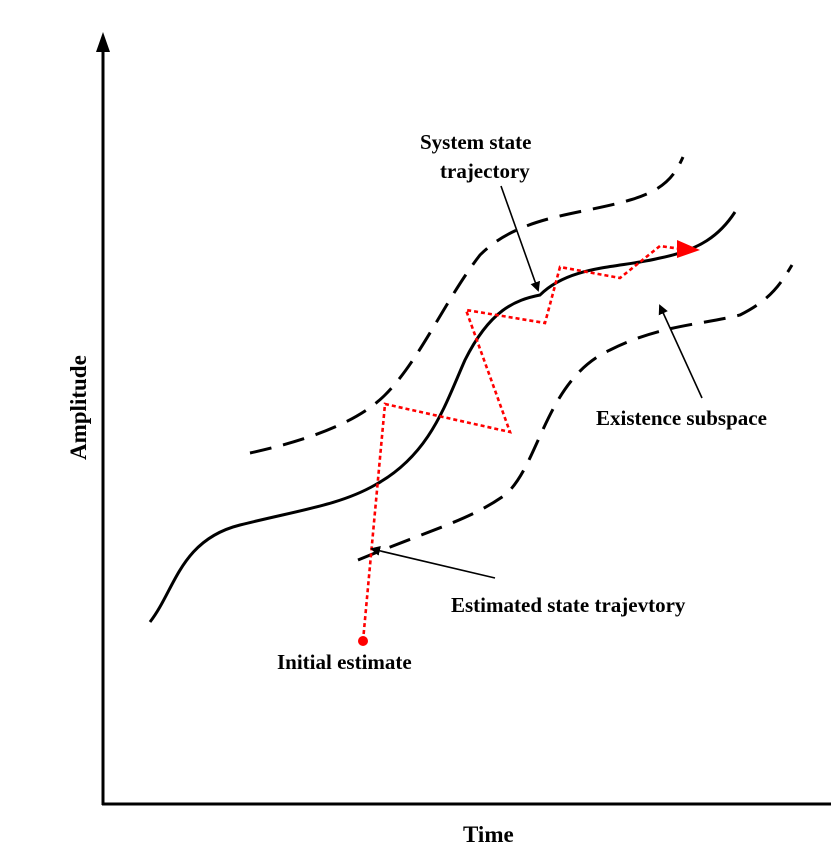 This screenshot has height=855, width=831. Describe the element at coordinates (488, 834) in the screenshot. I see `x-axis-label: Time` at that location.